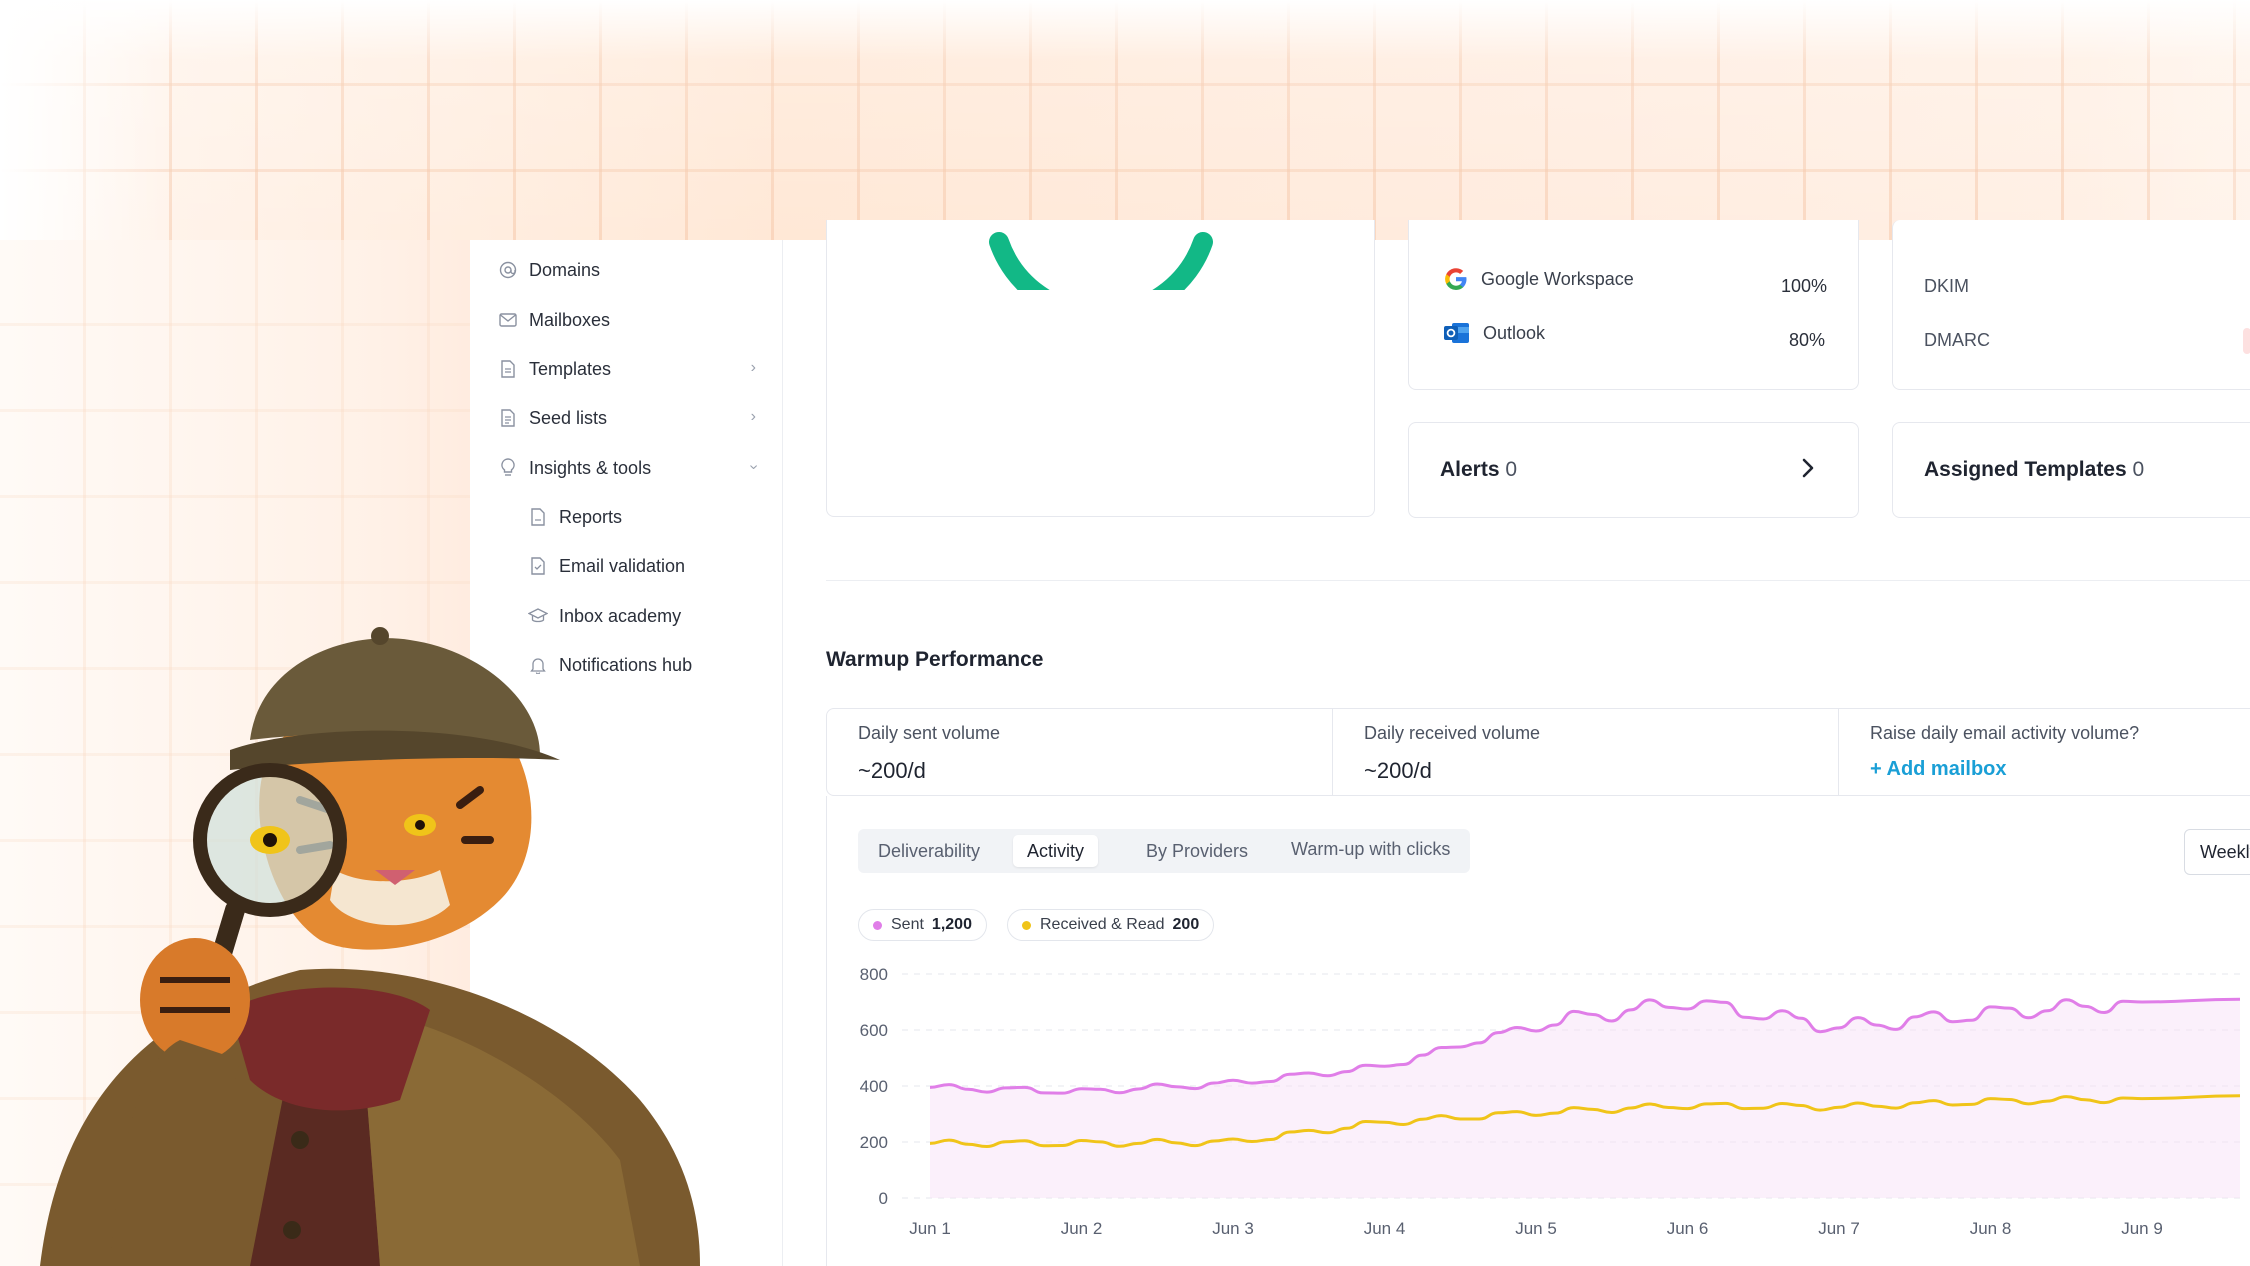 This screenshot has width=2250, height=1266. Describe the element at coordinates (508, 468) in the screenshot. I see `lightbulb-icon` at that location.